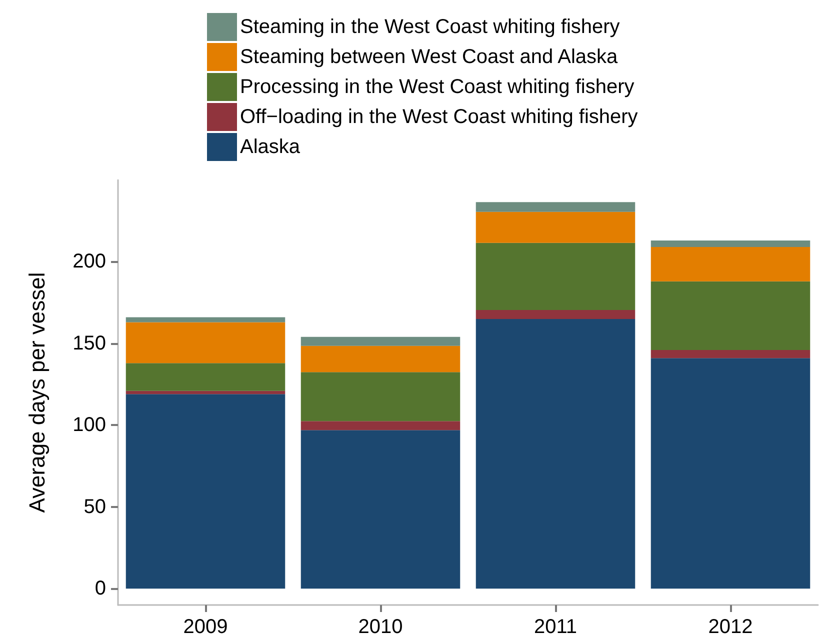  I want to click on legend-label: Off−loading in the West Coast whiting fishery, so click(439, 117).